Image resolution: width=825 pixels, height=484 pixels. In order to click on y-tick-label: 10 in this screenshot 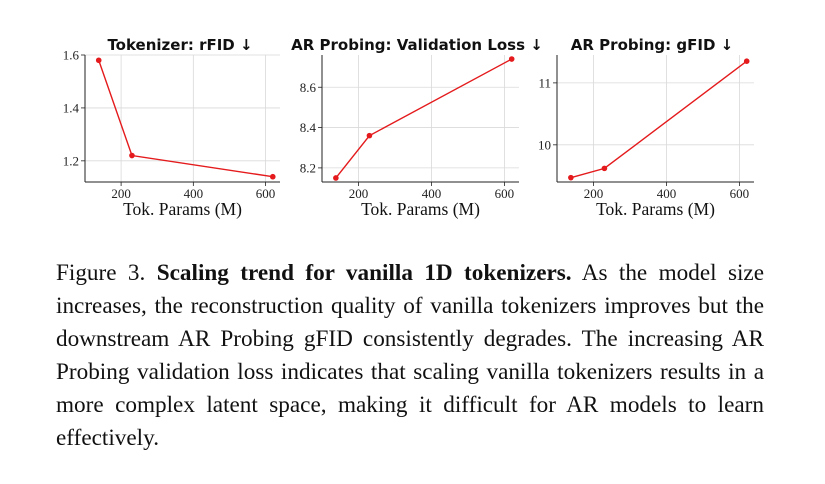, I will do `click(544, 144)`.